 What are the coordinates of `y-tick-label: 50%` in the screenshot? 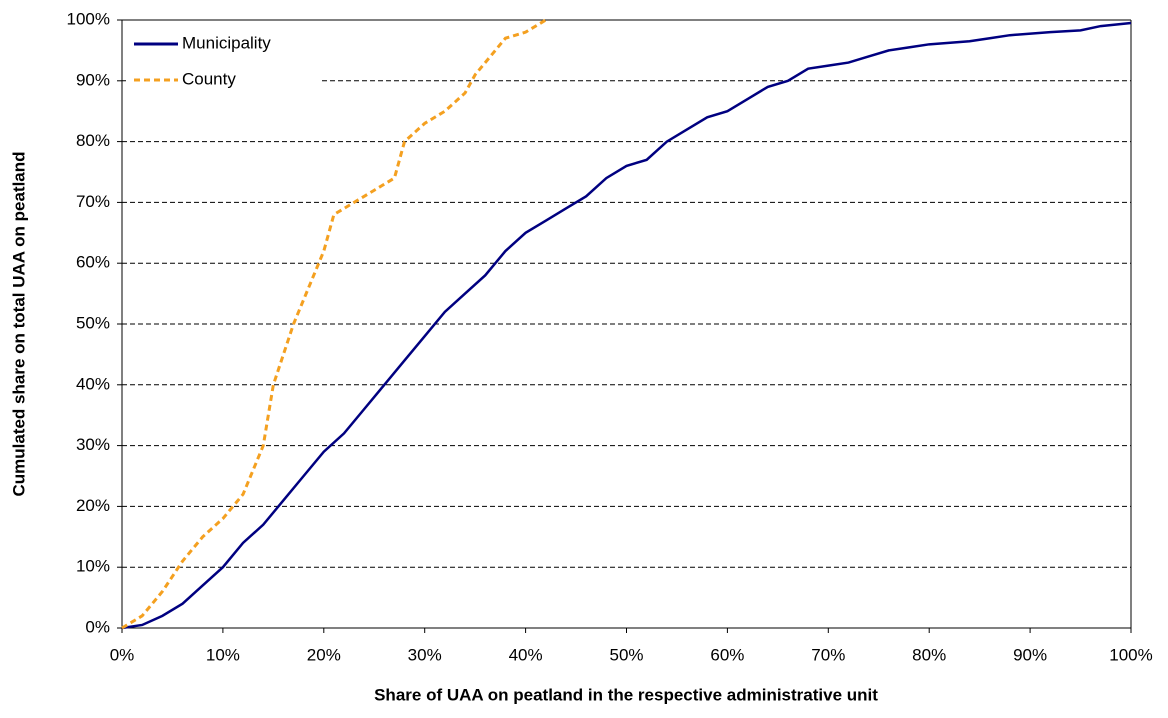 It's located at (93, 322).